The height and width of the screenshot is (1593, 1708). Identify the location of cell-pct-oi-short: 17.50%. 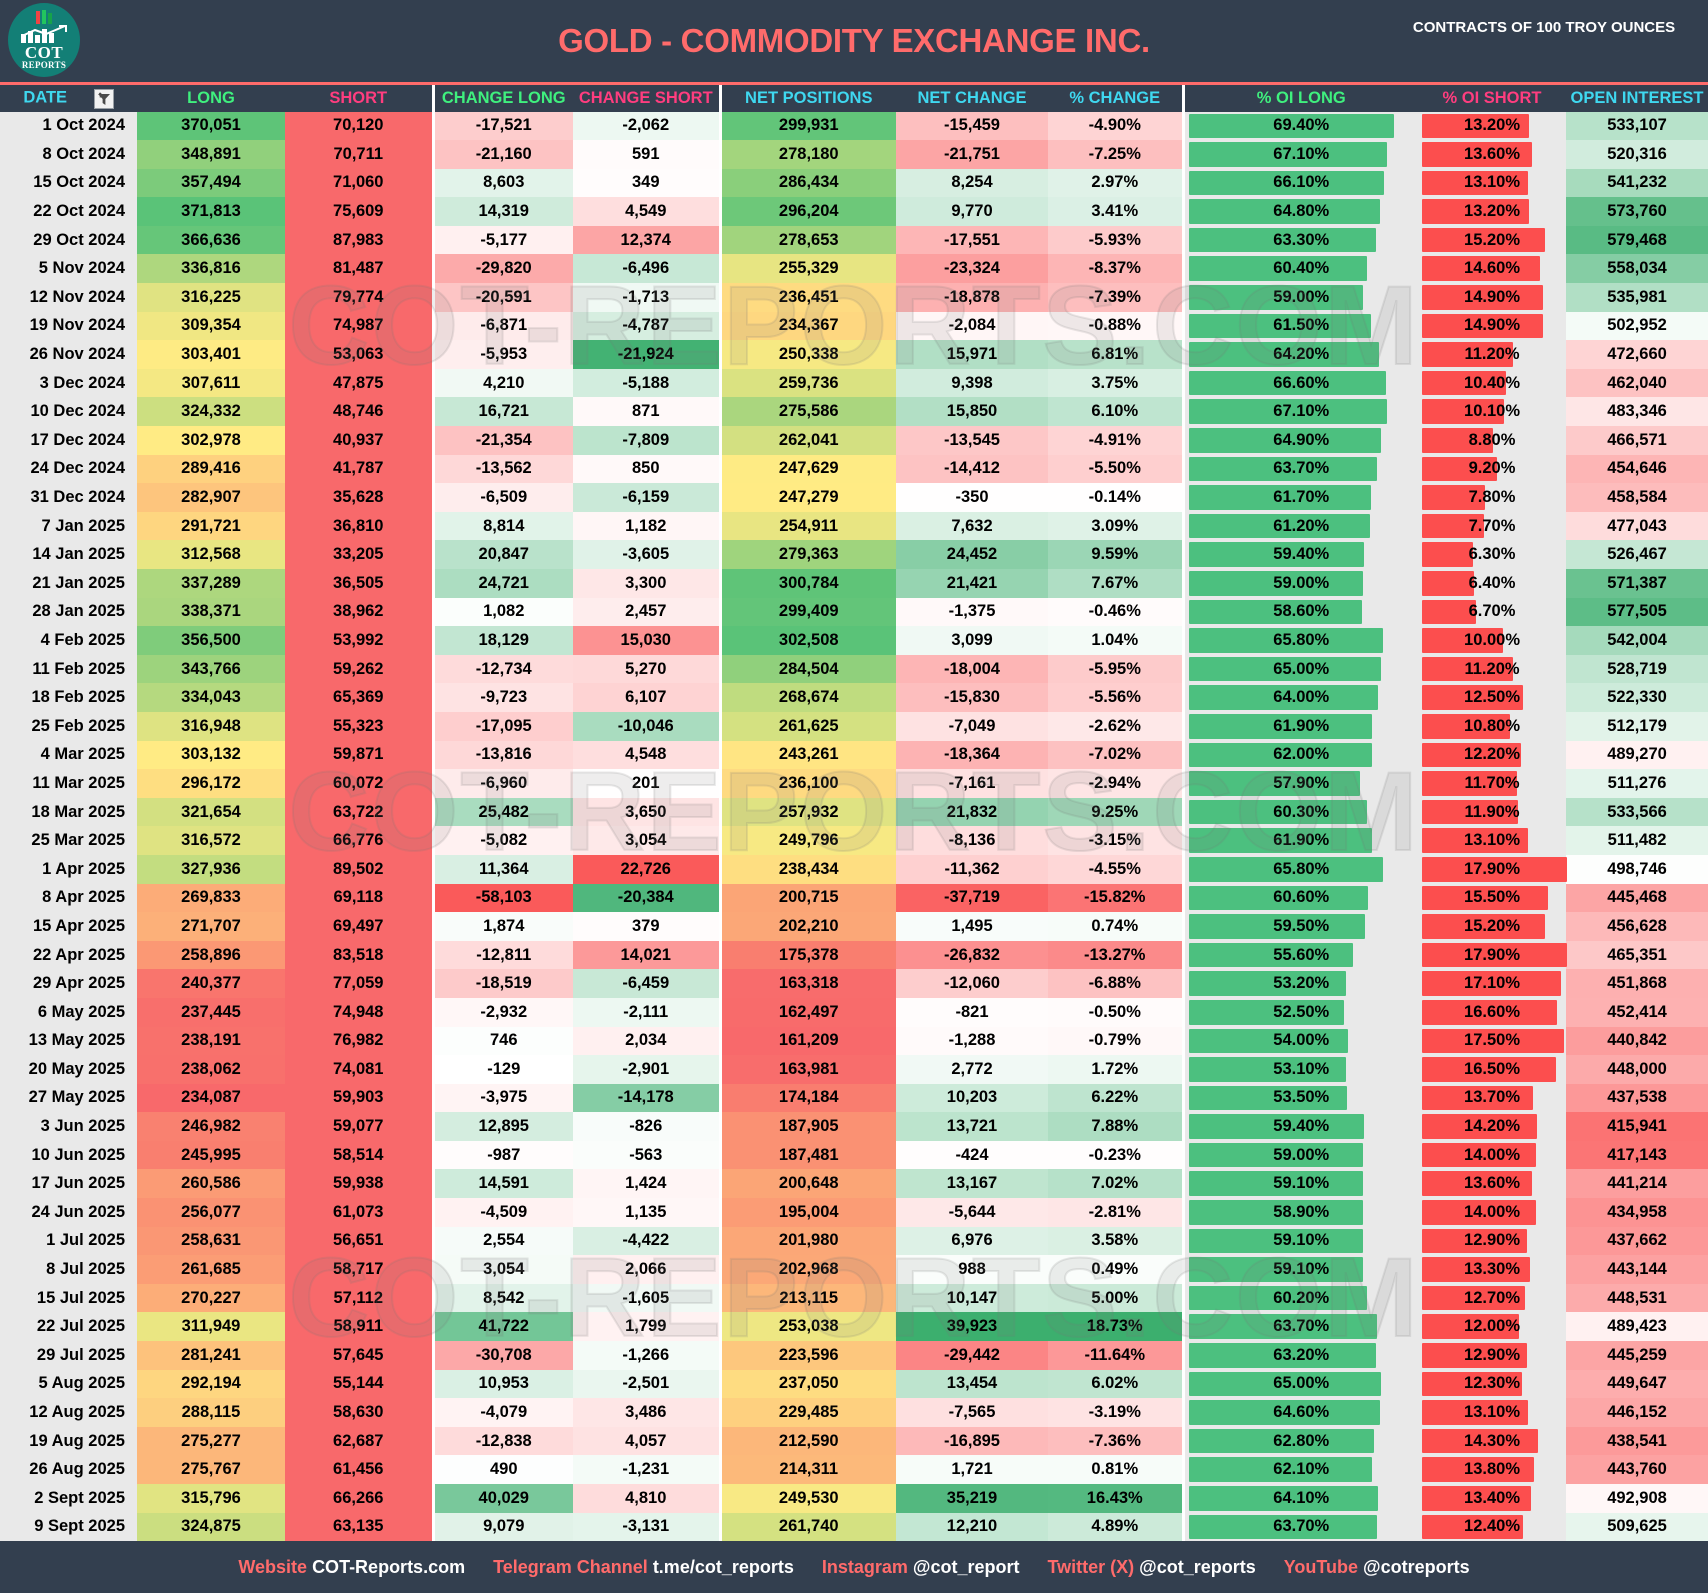
(1492, 1041).